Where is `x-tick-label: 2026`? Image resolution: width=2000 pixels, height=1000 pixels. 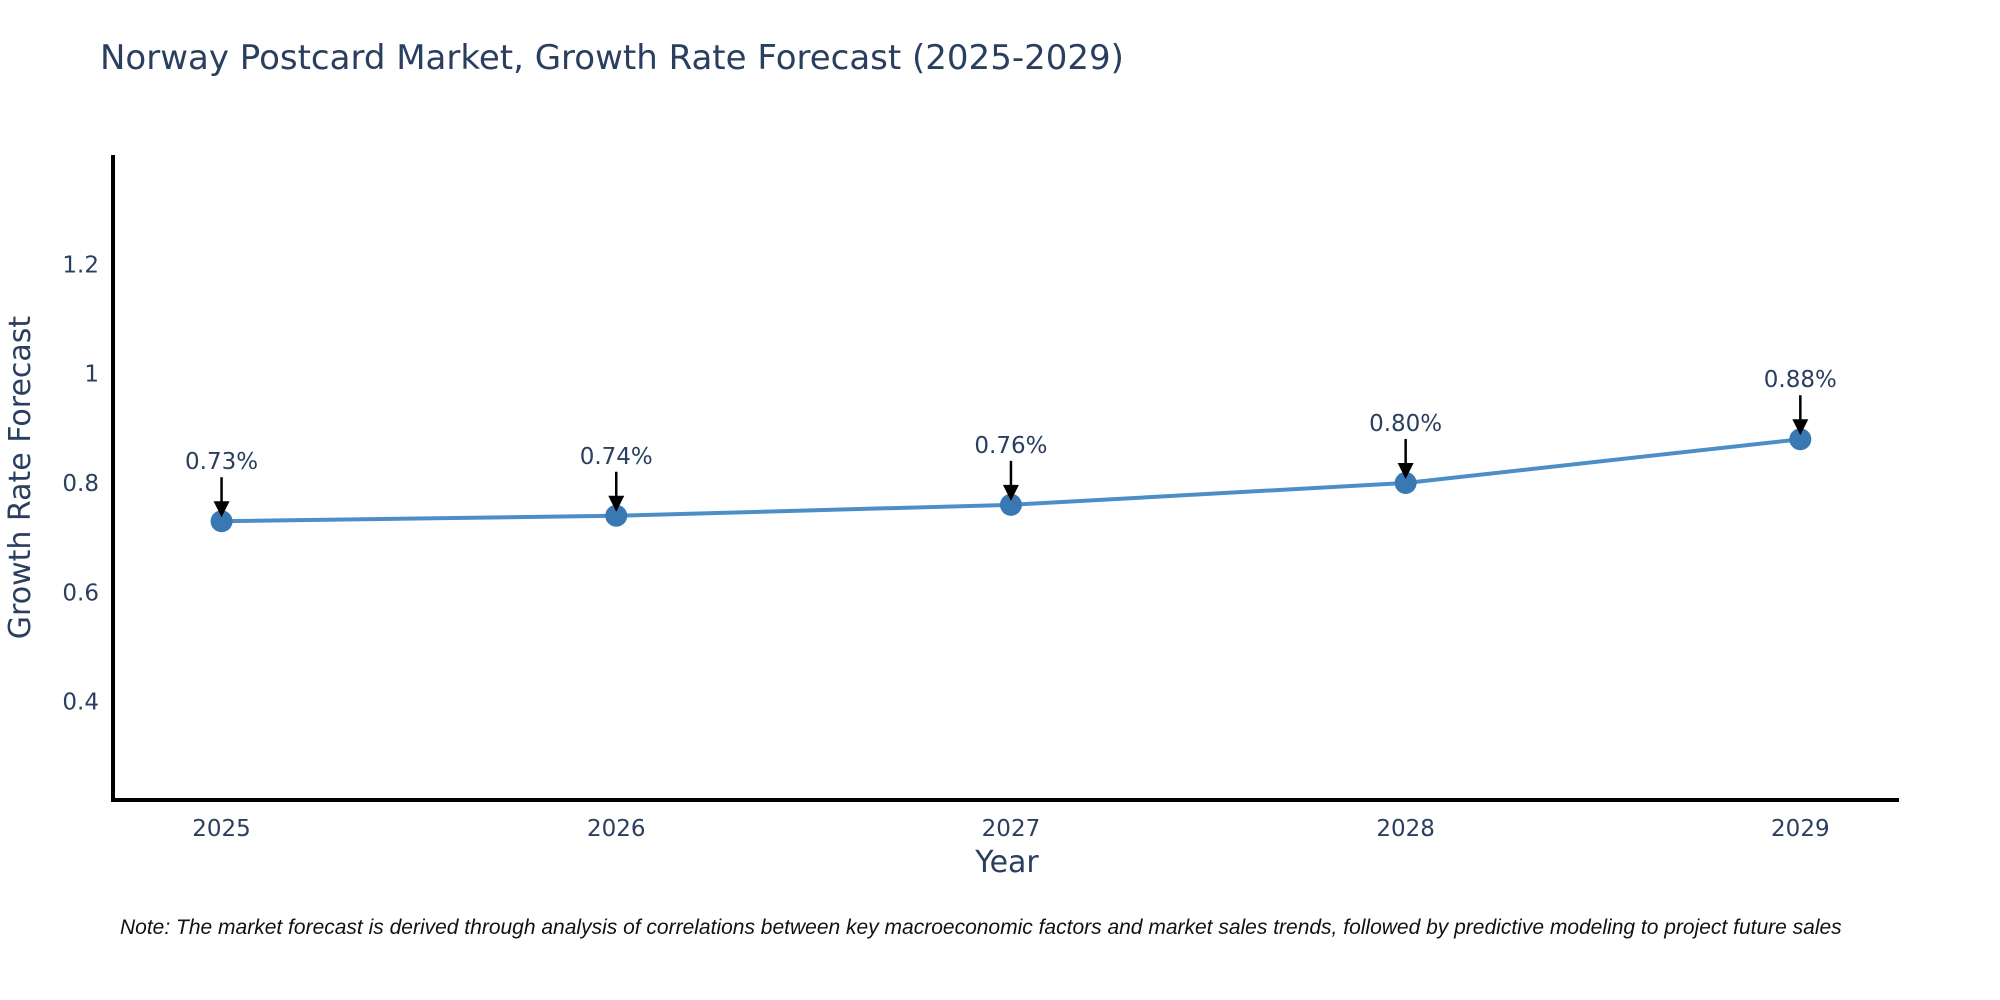
x-tick-label: 2026 is located at coordinates (616, 829).